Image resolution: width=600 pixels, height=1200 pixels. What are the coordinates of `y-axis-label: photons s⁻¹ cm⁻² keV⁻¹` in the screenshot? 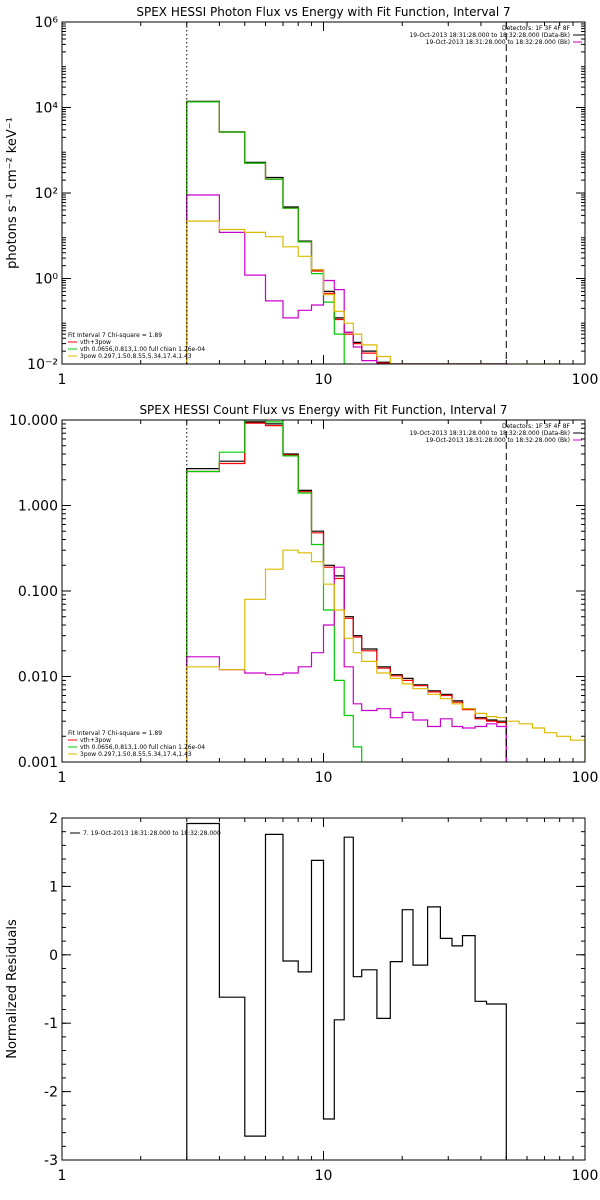 It's located at (12, 193).